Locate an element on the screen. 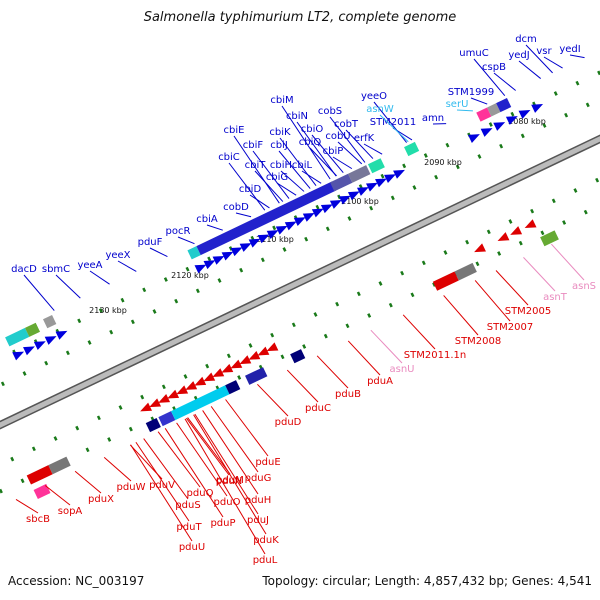  rrna-leader-line is located at coordinates (394, 128).